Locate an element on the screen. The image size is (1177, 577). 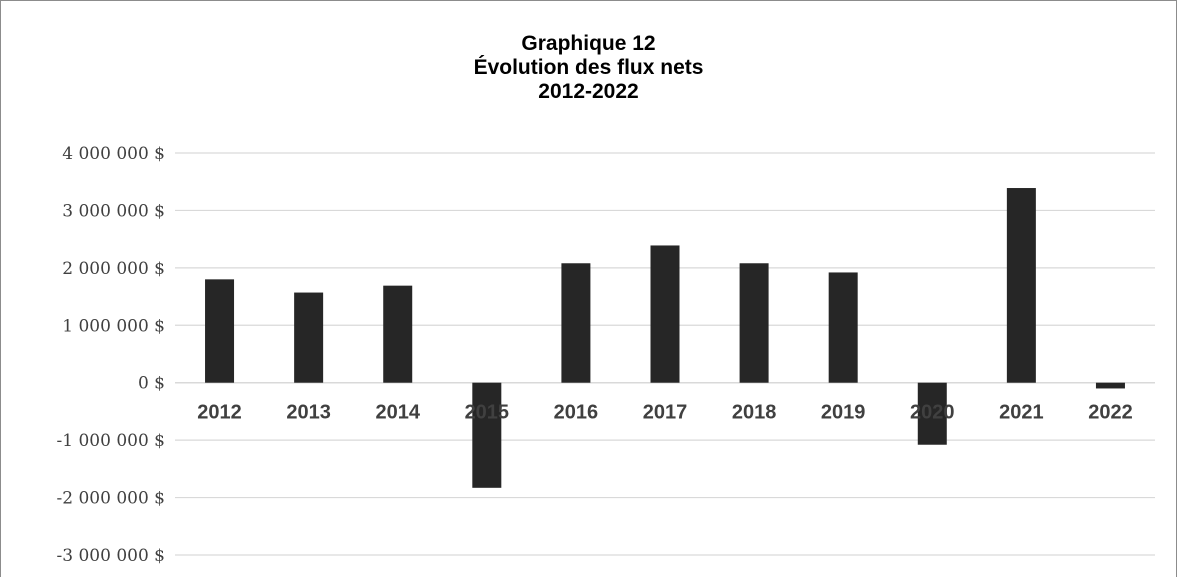
y-tick-label: 1 000 000 $ is located at coordinates (113, 326).